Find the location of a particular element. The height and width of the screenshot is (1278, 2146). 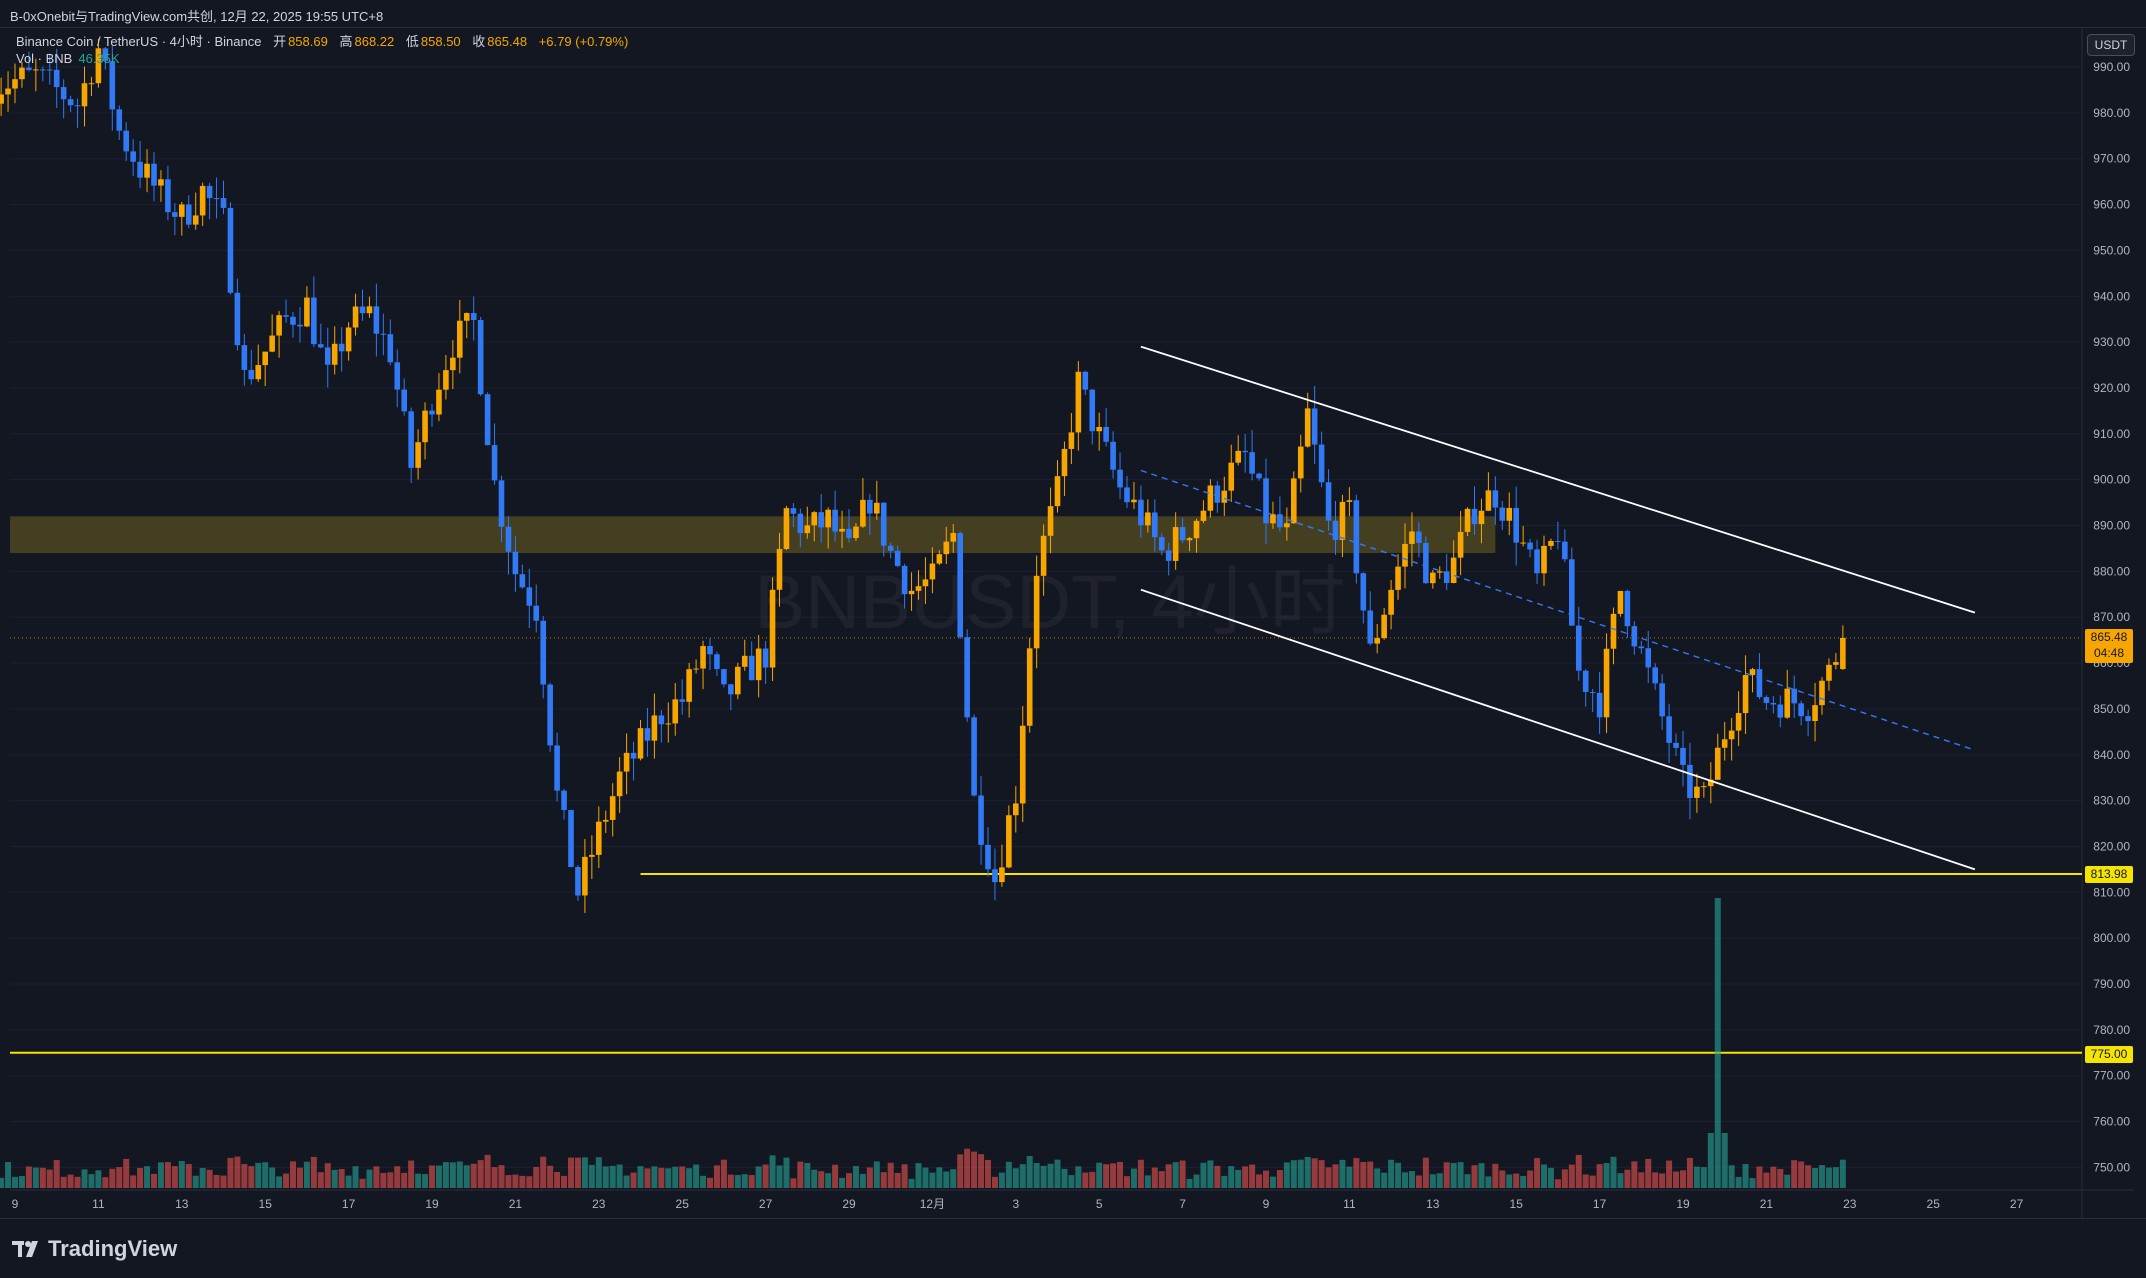

channel-lower-line is located at coordinates (1558, 729).